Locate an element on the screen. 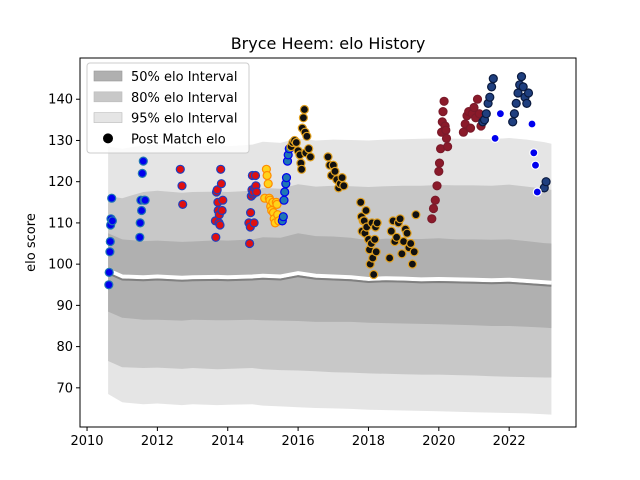 The width and height of the screenshot is (640, 480). x-tick-label: 2022 is located at coordinates (509, 441).